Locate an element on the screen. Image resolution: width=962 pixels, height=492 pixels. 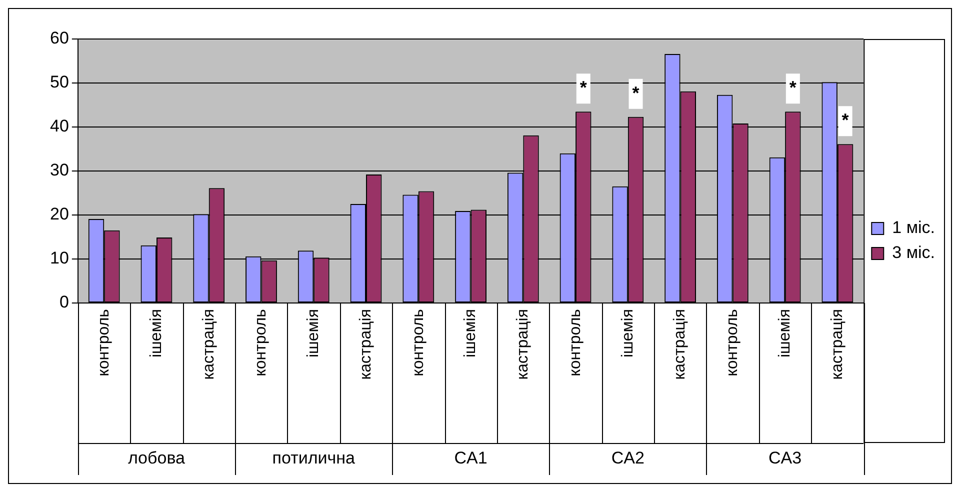
y-tick-label: 20 is located at coordinates (59, 214).